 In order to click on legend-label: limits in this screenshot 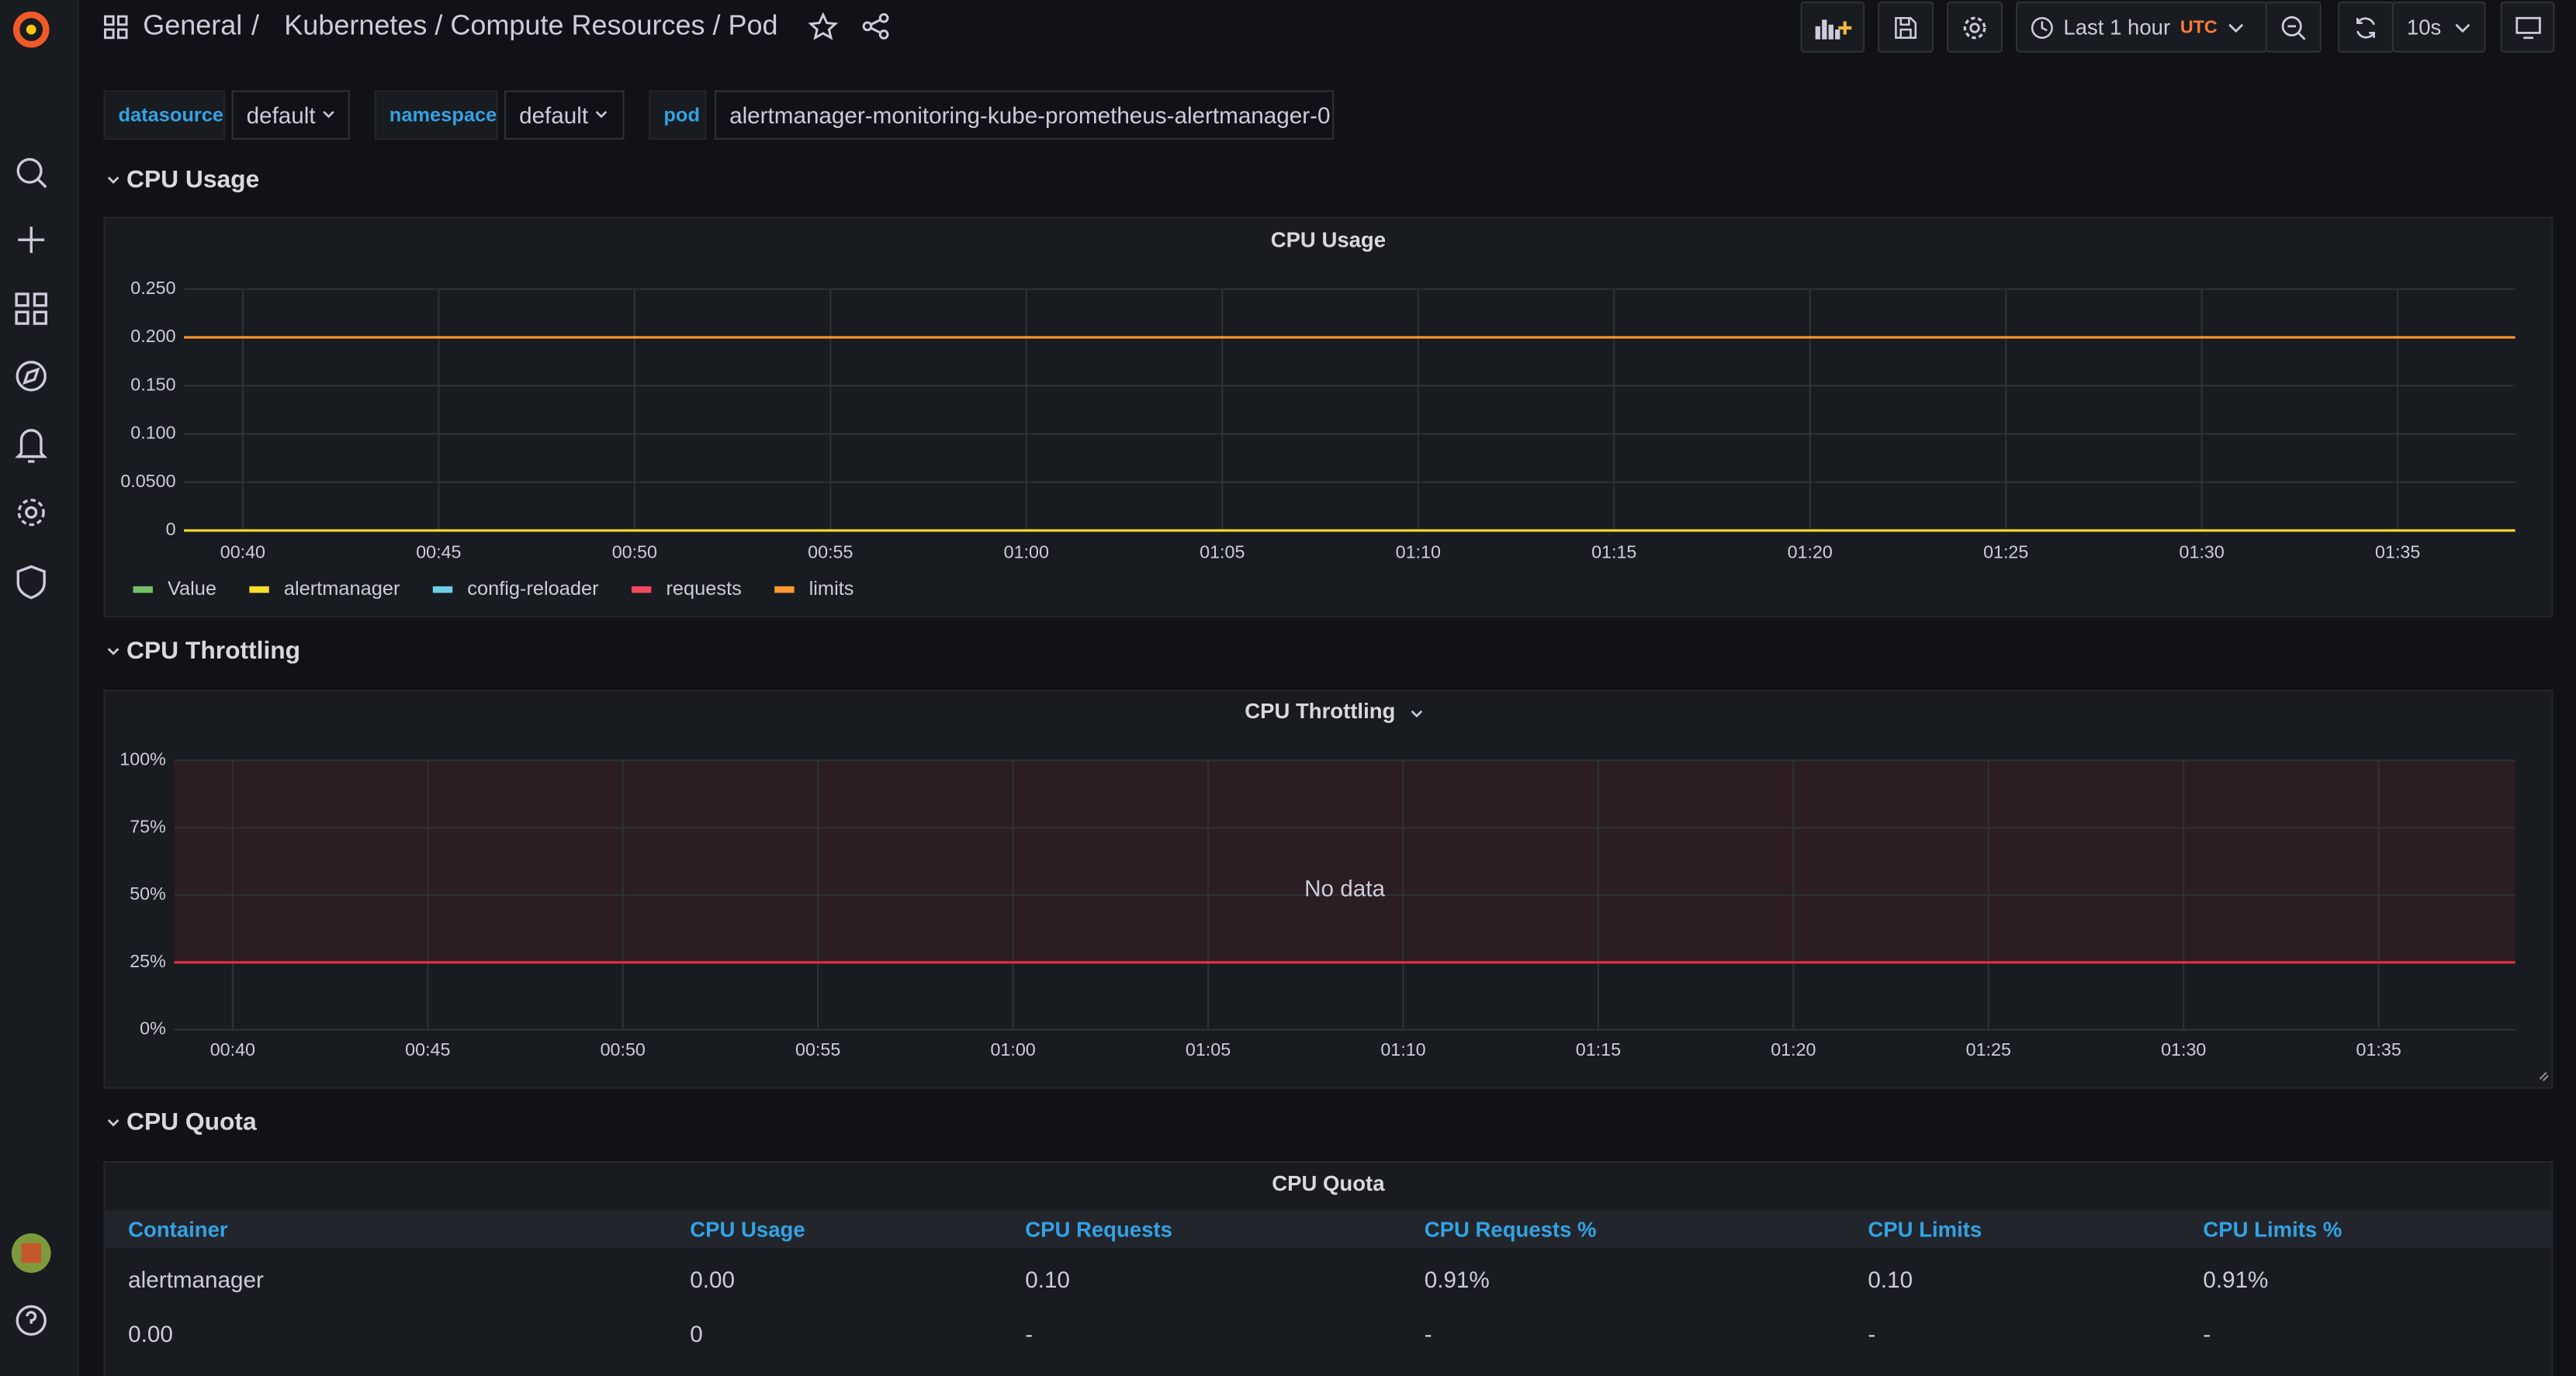, I will do `click(831, 589)`.